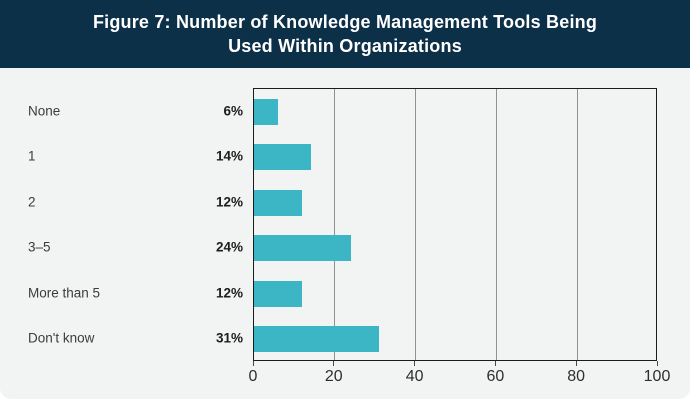  Describe the element at coordinates (229, 247) in the screenshot. I see `value-label-3: 24%` at that location.